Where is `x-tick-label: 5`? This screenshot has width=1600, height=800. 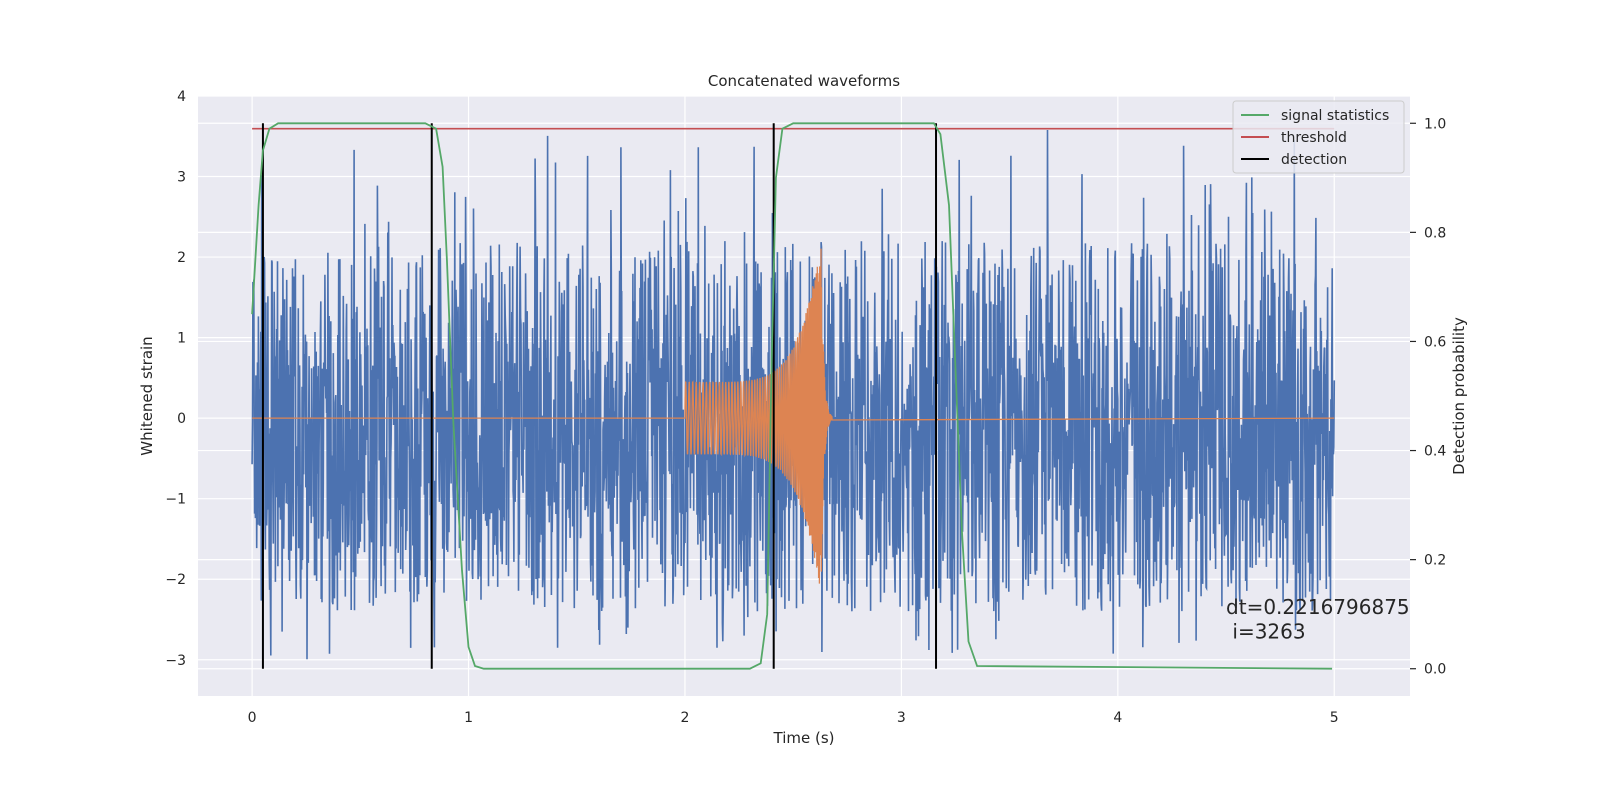 x-tick-label: 5 is located at coordinates (1334, 718).